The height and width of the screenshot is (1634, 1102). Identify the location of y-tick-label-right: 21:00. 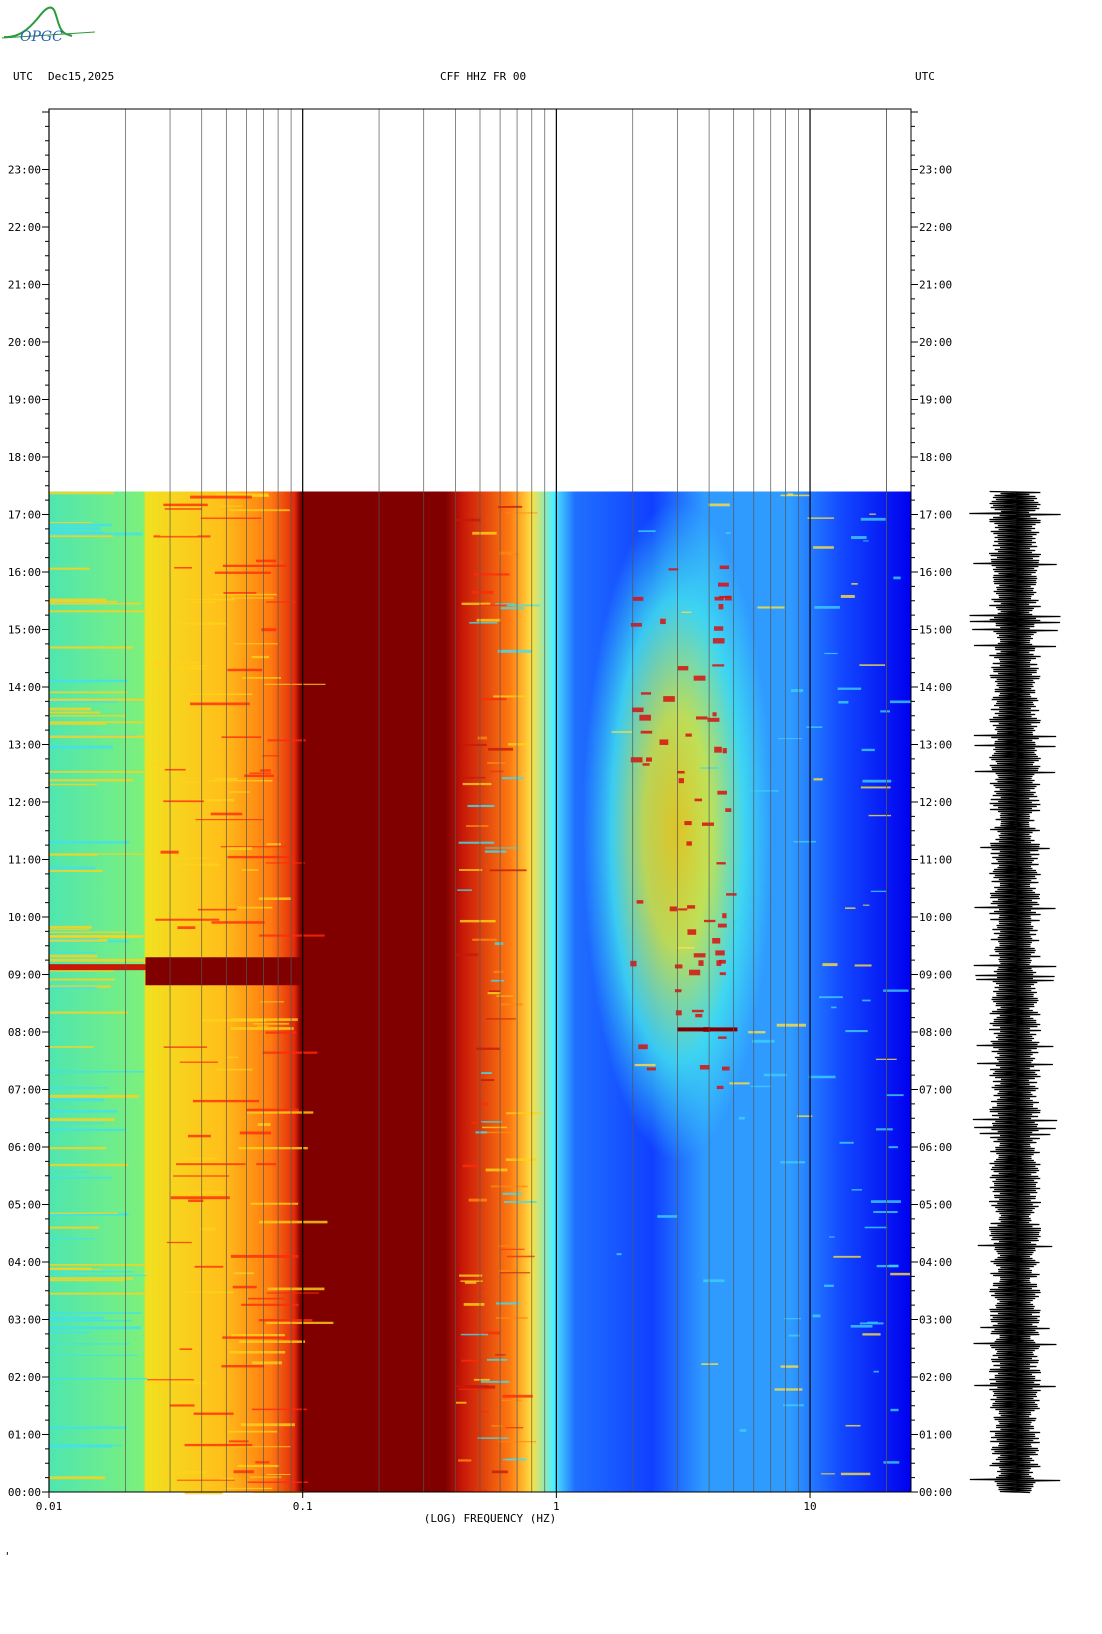
(935, 285).